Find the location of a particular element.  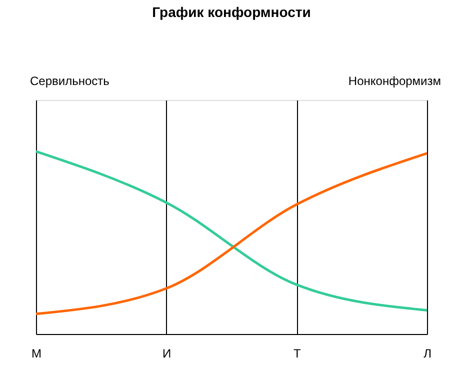

x-tick-label: Л is located at coordinates (428, 353).